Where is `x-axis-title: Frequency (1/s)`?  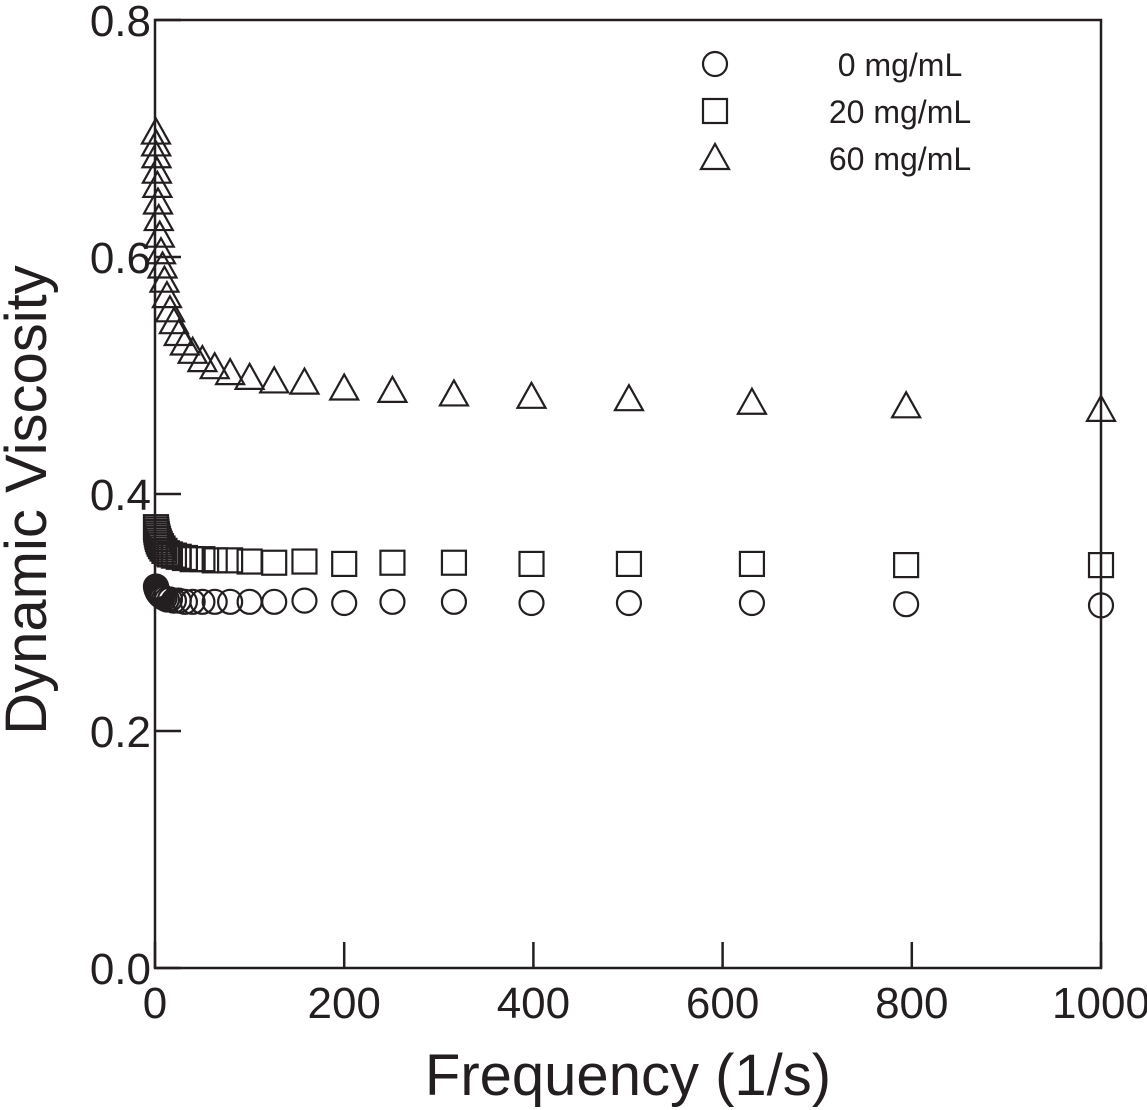 x-axis-title: Frequency (1/s) is located at coordinates (628, 1075).